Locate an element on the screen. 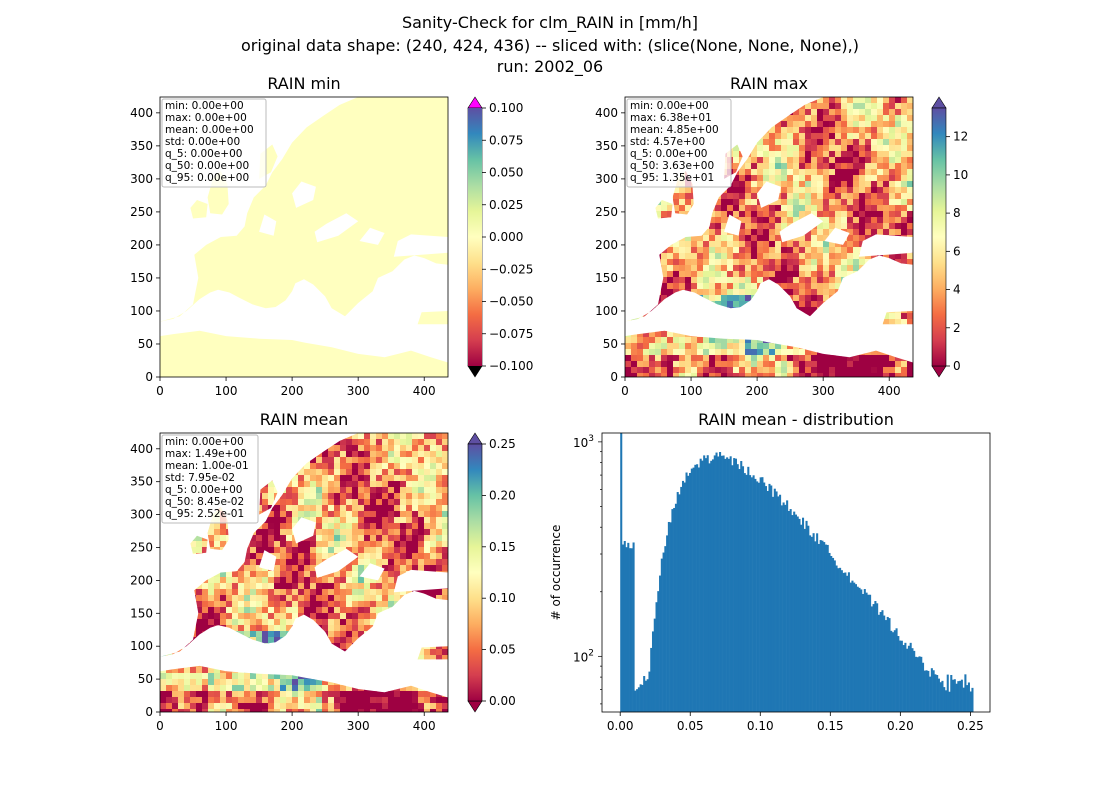 The height and width of the screenshot is (800, 1100). colorbar-extend-under is located at coordinates (939, 371).